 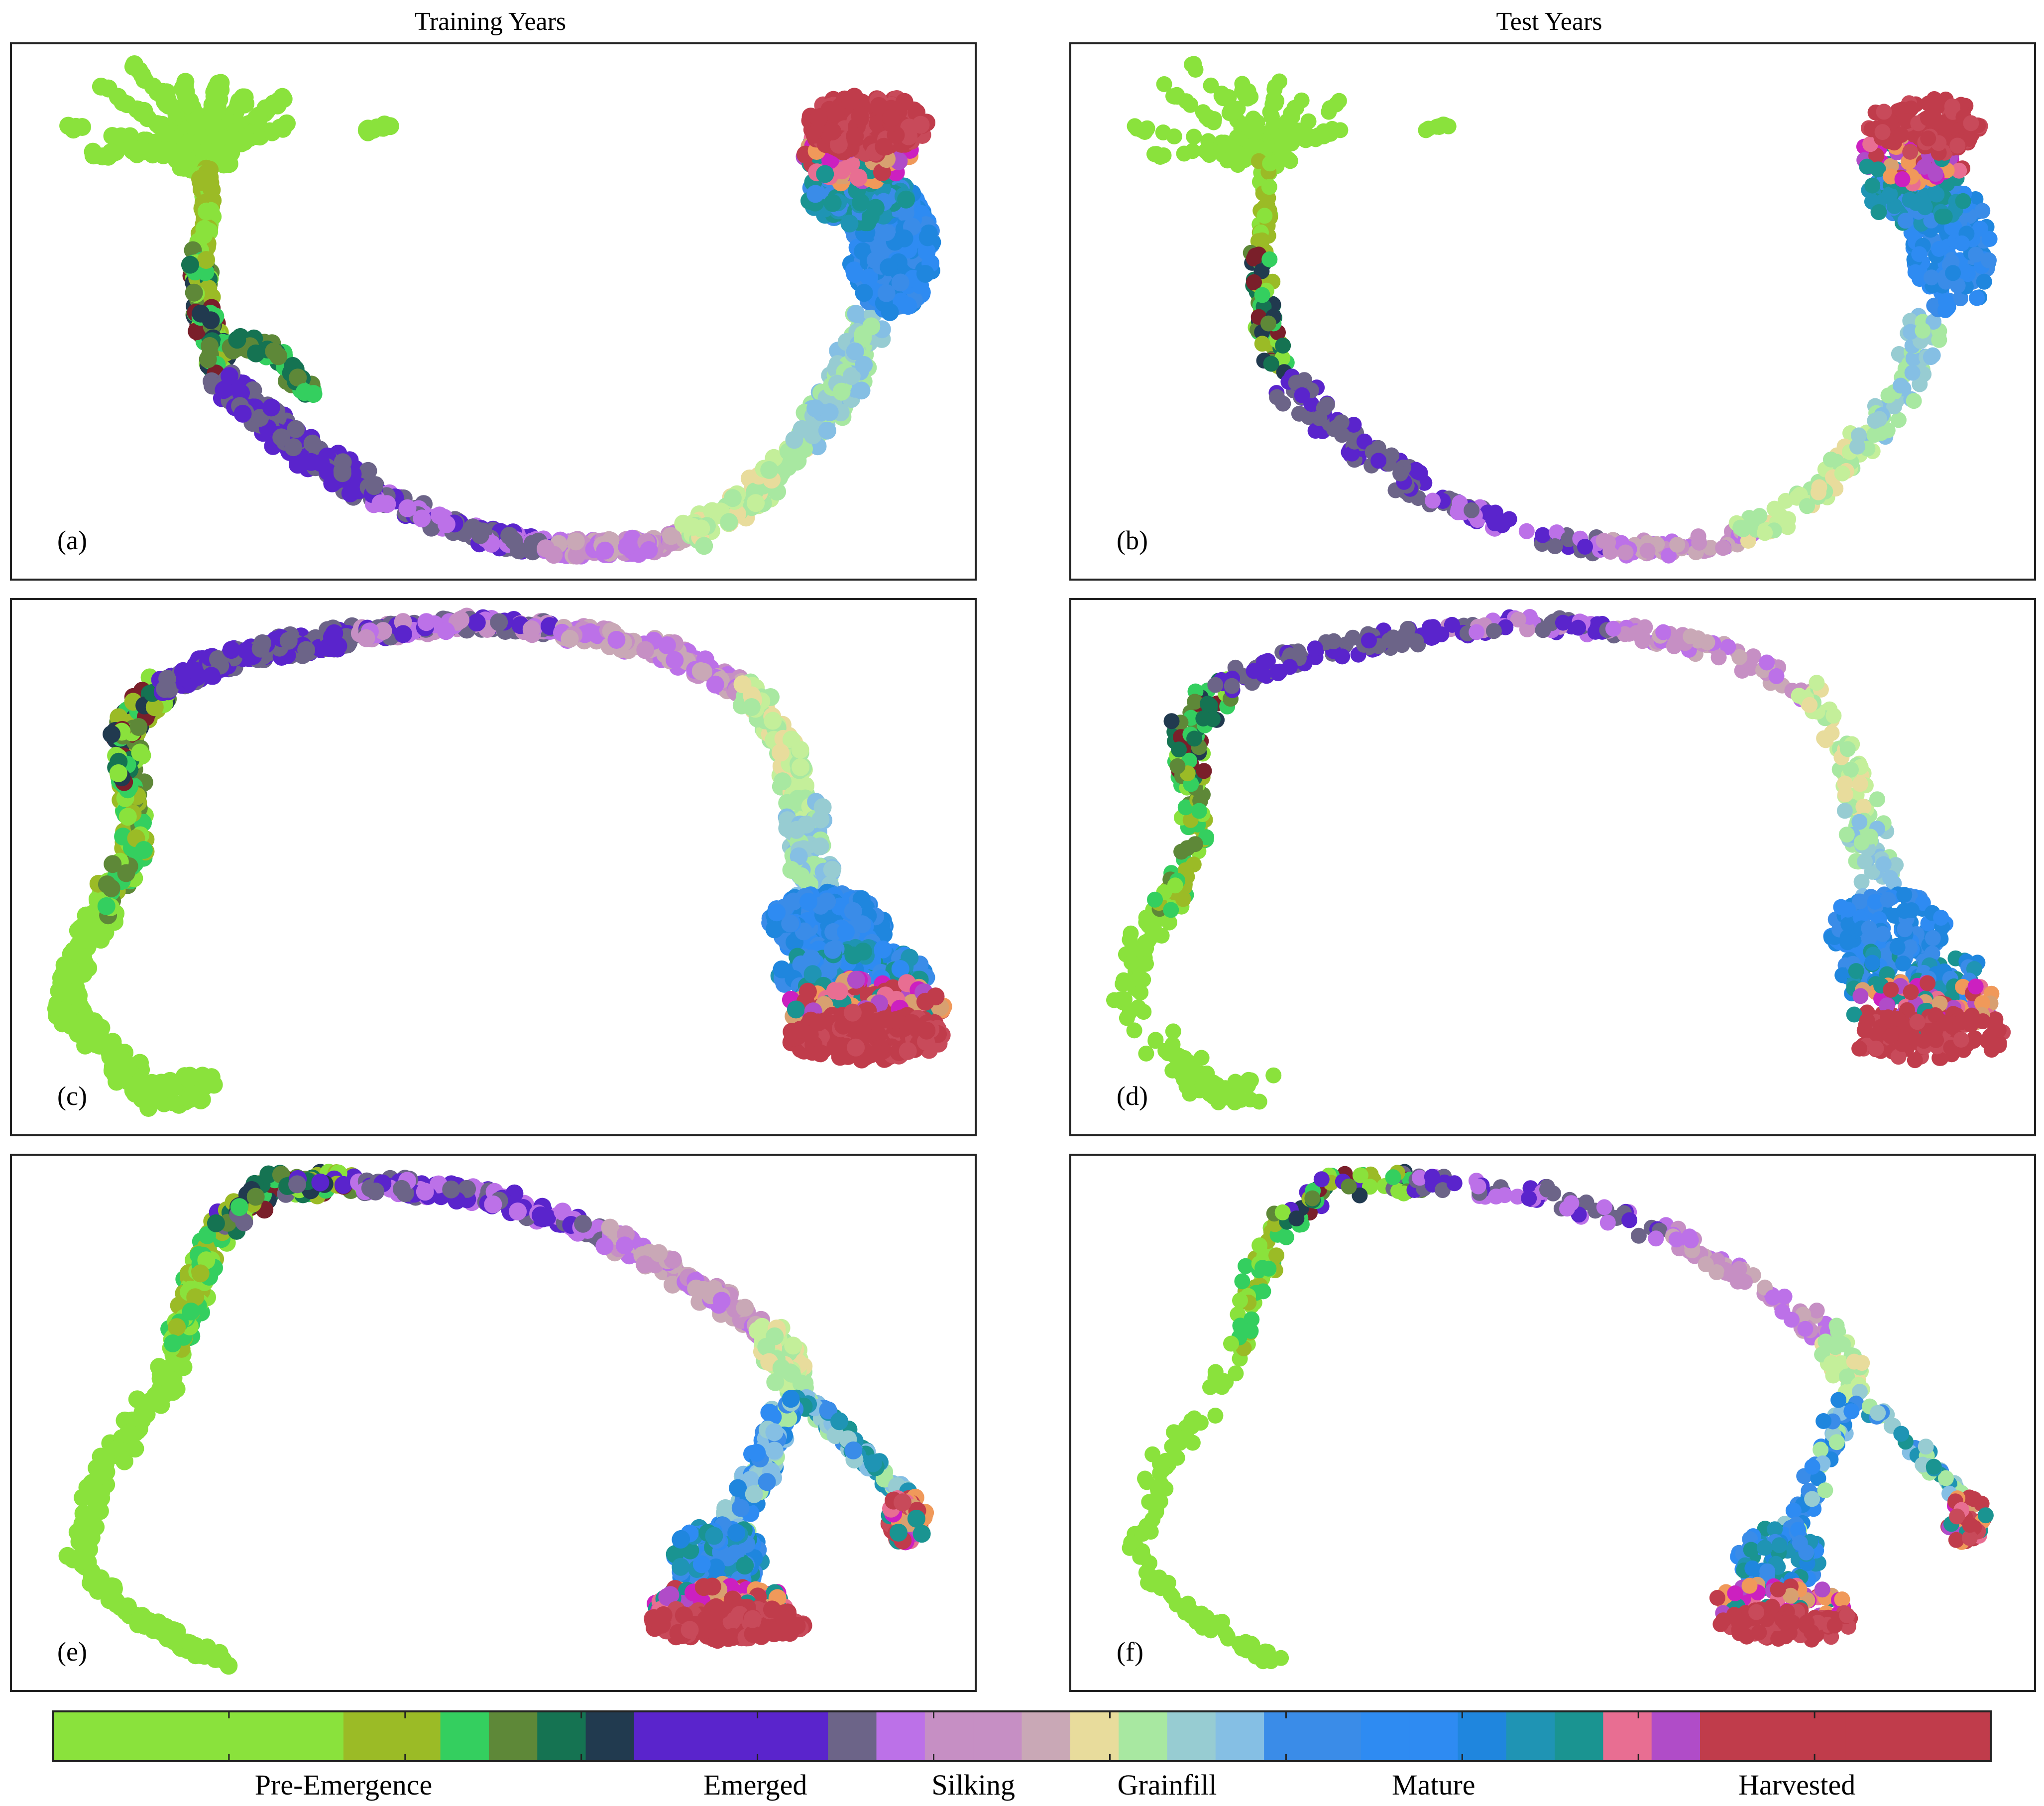 I want to click on panel-a: (a), so click(x=494, y=311).